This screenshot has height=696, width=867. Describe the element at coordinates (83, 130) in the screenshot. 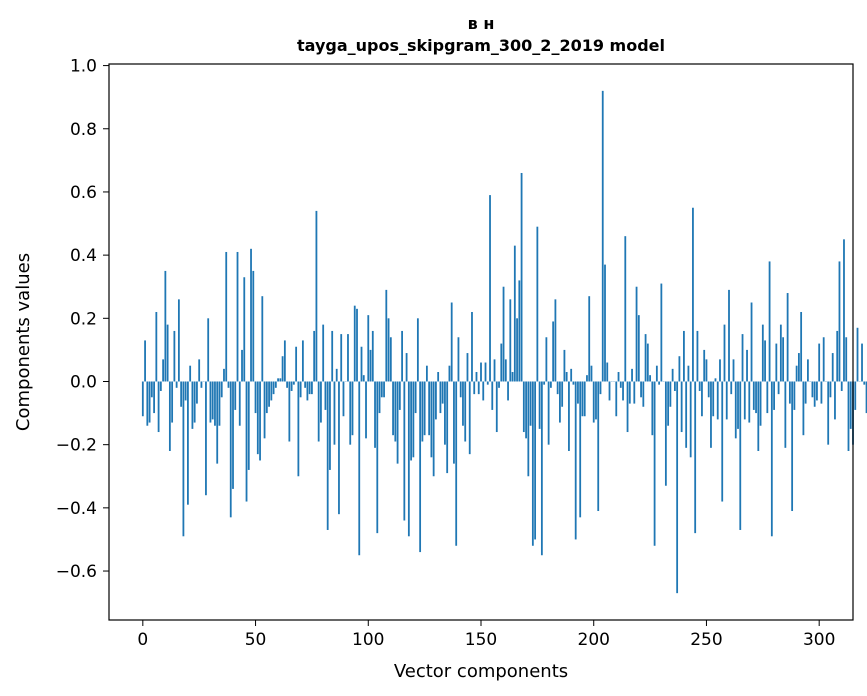

I see `y-tick-label: 0.8` at that location.